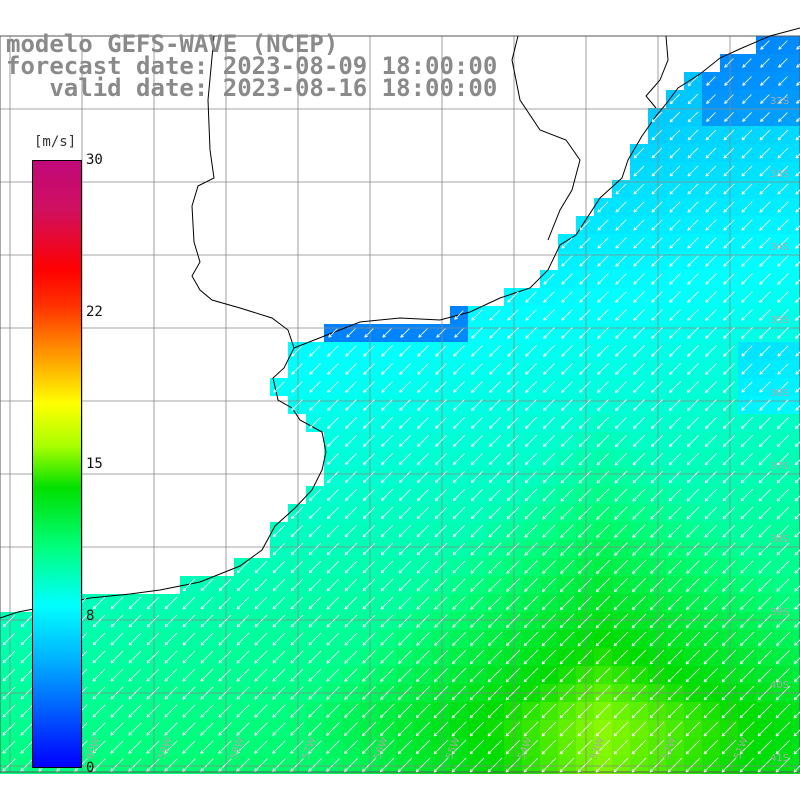 This screenshot has height=800, width=800. What do you see at coordinates (796, 297) in the screenshot?
I see `wind-cell` at bounding box center [796, 297].